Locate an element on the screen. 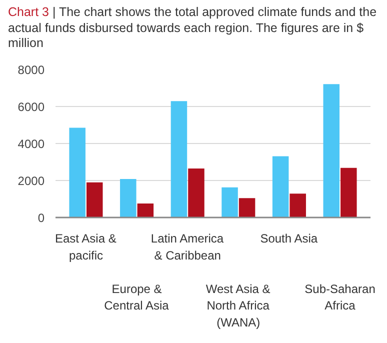  x-tick-label: East Asia & pacific is located at coordinates (85, 246).